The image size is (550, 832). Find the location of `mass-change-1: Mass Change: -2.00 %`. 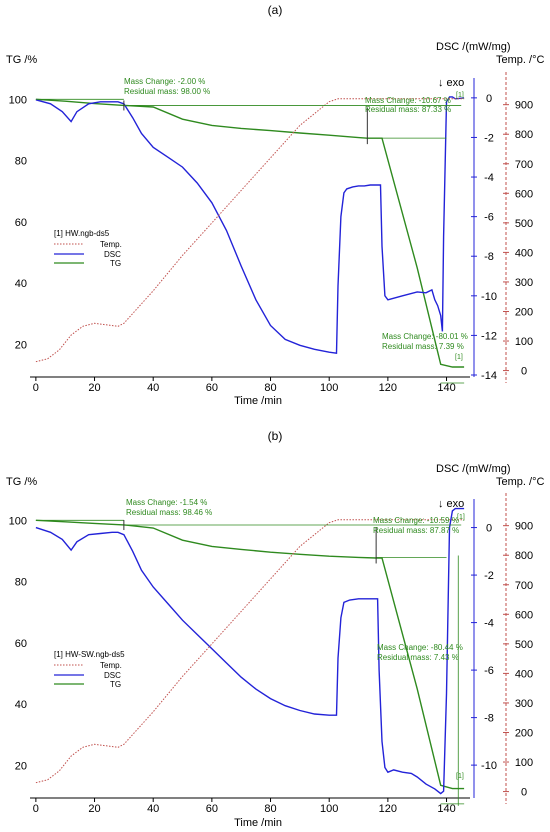

mass-change-1: Mass Change: -2.00 % is located at coordinates (164, 81).